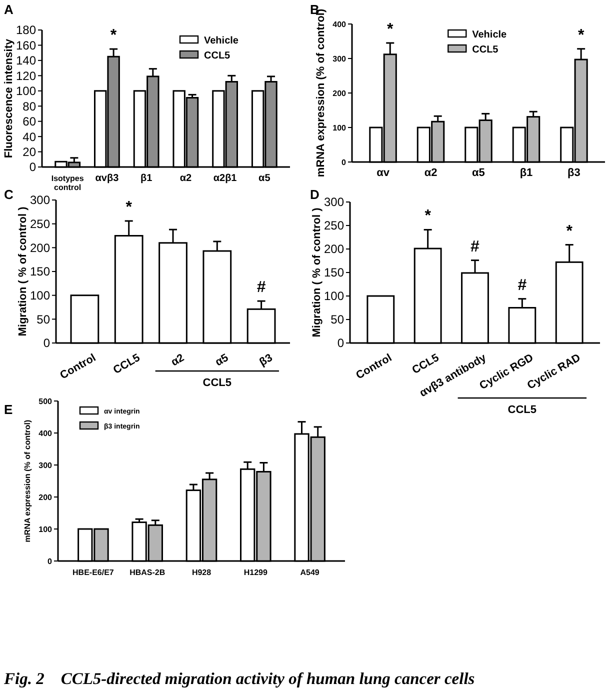 This screenshot has width=612, height=692. Describe the element at coordinates (9, 194) in the screenshot. I see `chart-title: C` at that location.